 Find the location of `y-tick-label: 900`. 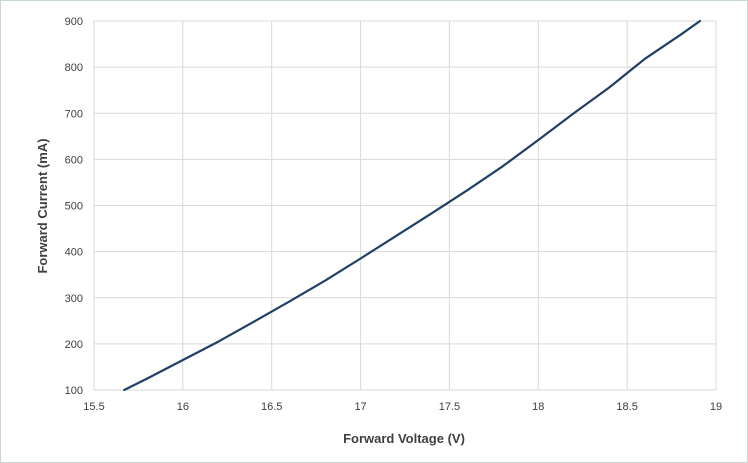

y-tick-label: 900 is located at coordinates (74, 22).